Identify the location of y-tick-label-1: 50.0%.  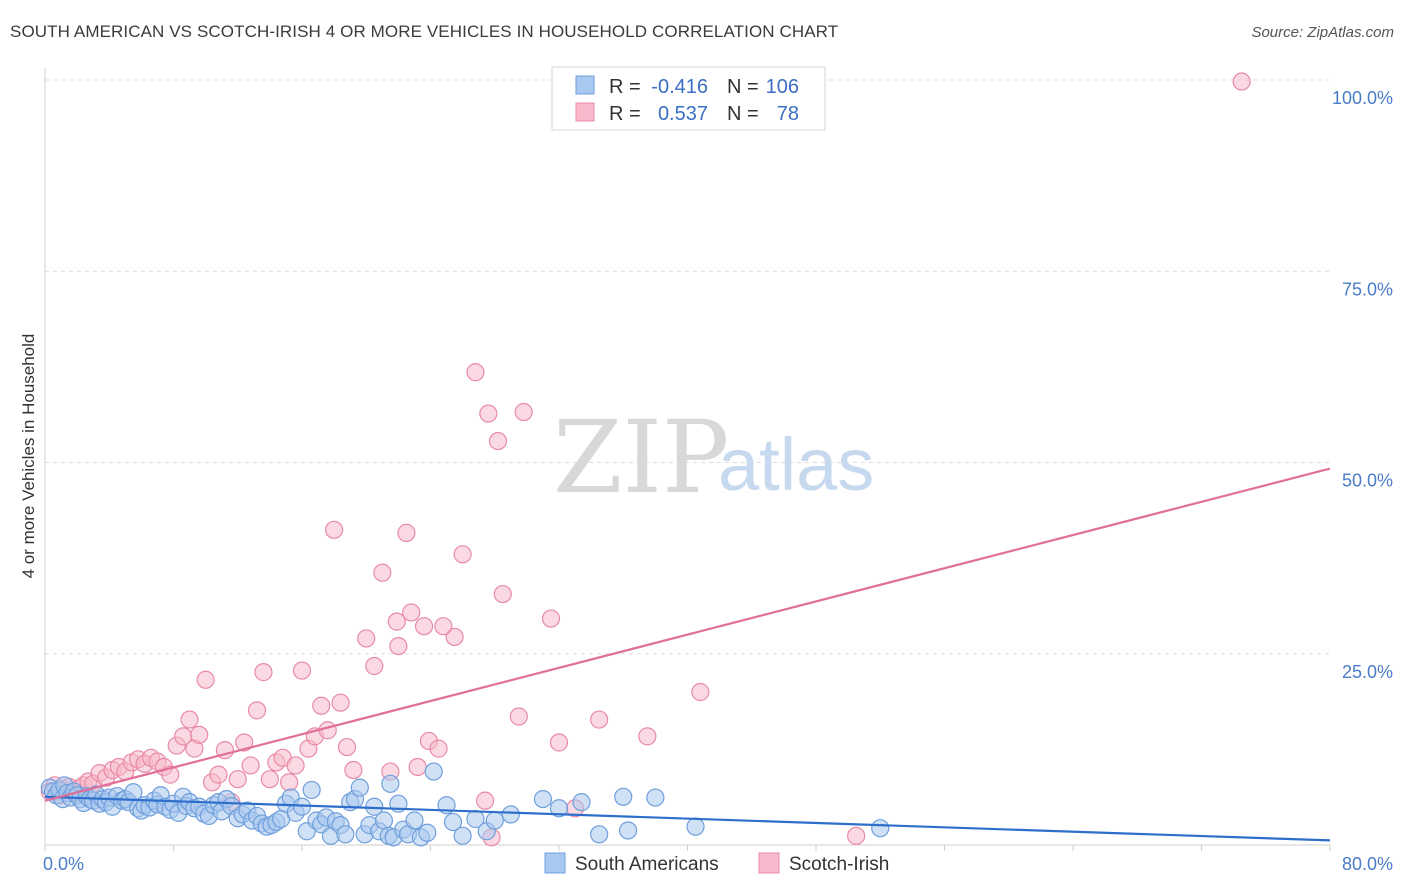
(1367, 481).